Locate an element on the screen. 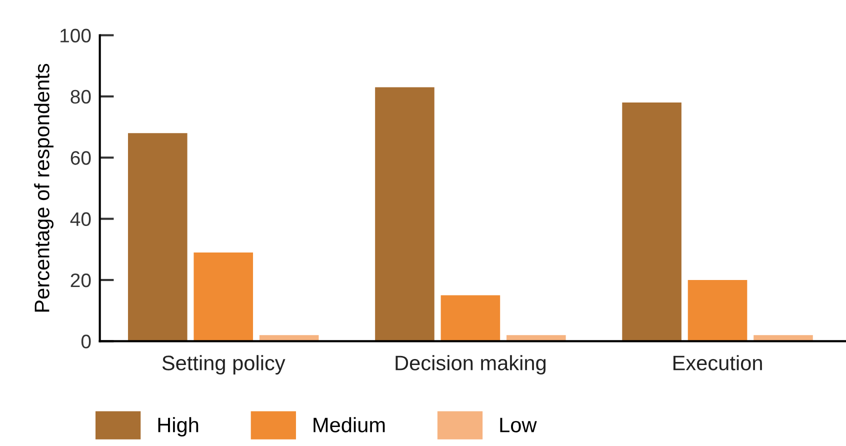 Image resolution: width=846 pixels, height=446 pixels. y-tick-label: 100 is located at coordinates (75, 35).